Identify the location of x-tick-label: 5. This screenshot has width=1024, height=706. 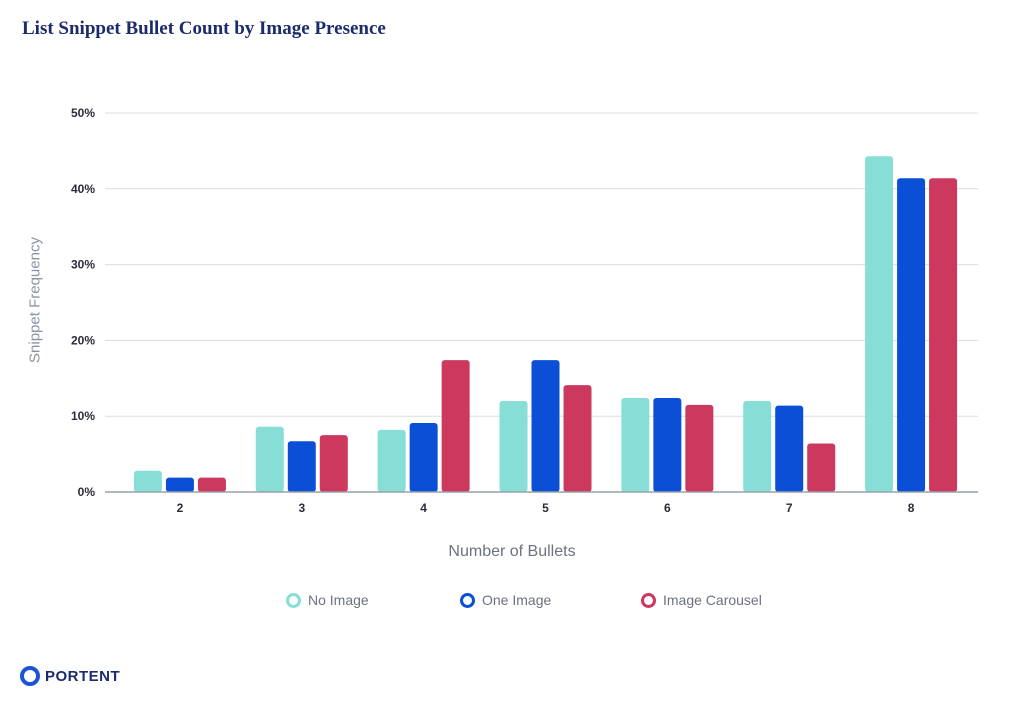
(545, 508).